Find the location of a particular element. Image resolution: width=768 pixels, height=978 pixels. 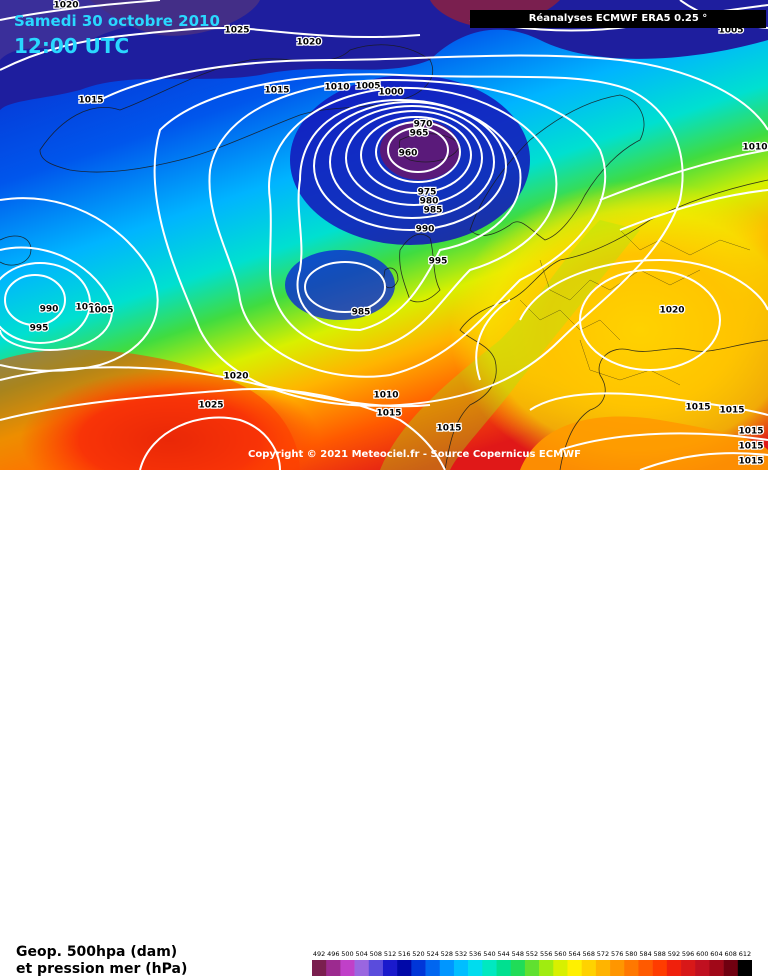

scale-tick-label: 576 is located at coordinates (617, 954).